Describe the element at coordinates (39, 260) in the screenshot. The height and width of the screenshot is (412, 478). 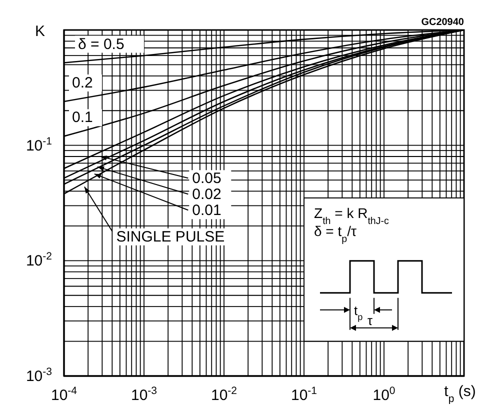
I see `y-tick-label: 10$^{-2}$` at that location.